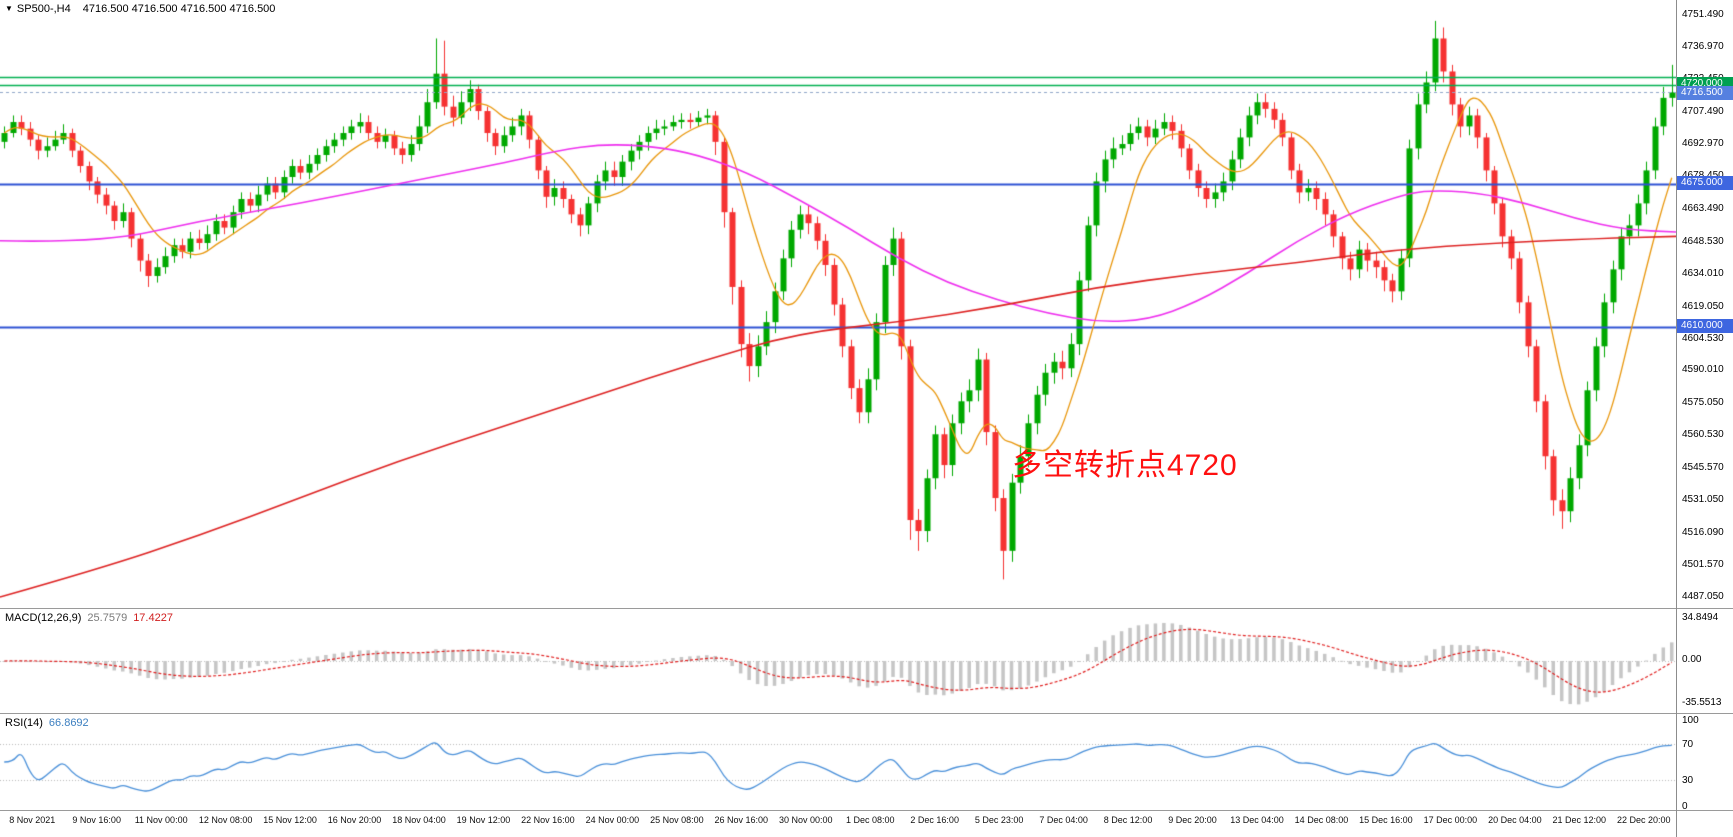 The image size is (1733, 837). What do you see at coordinates (1700, 617) in the screenshot?
I see `macd-axis-label: 34.8494` at bounding box center [1700, 617].